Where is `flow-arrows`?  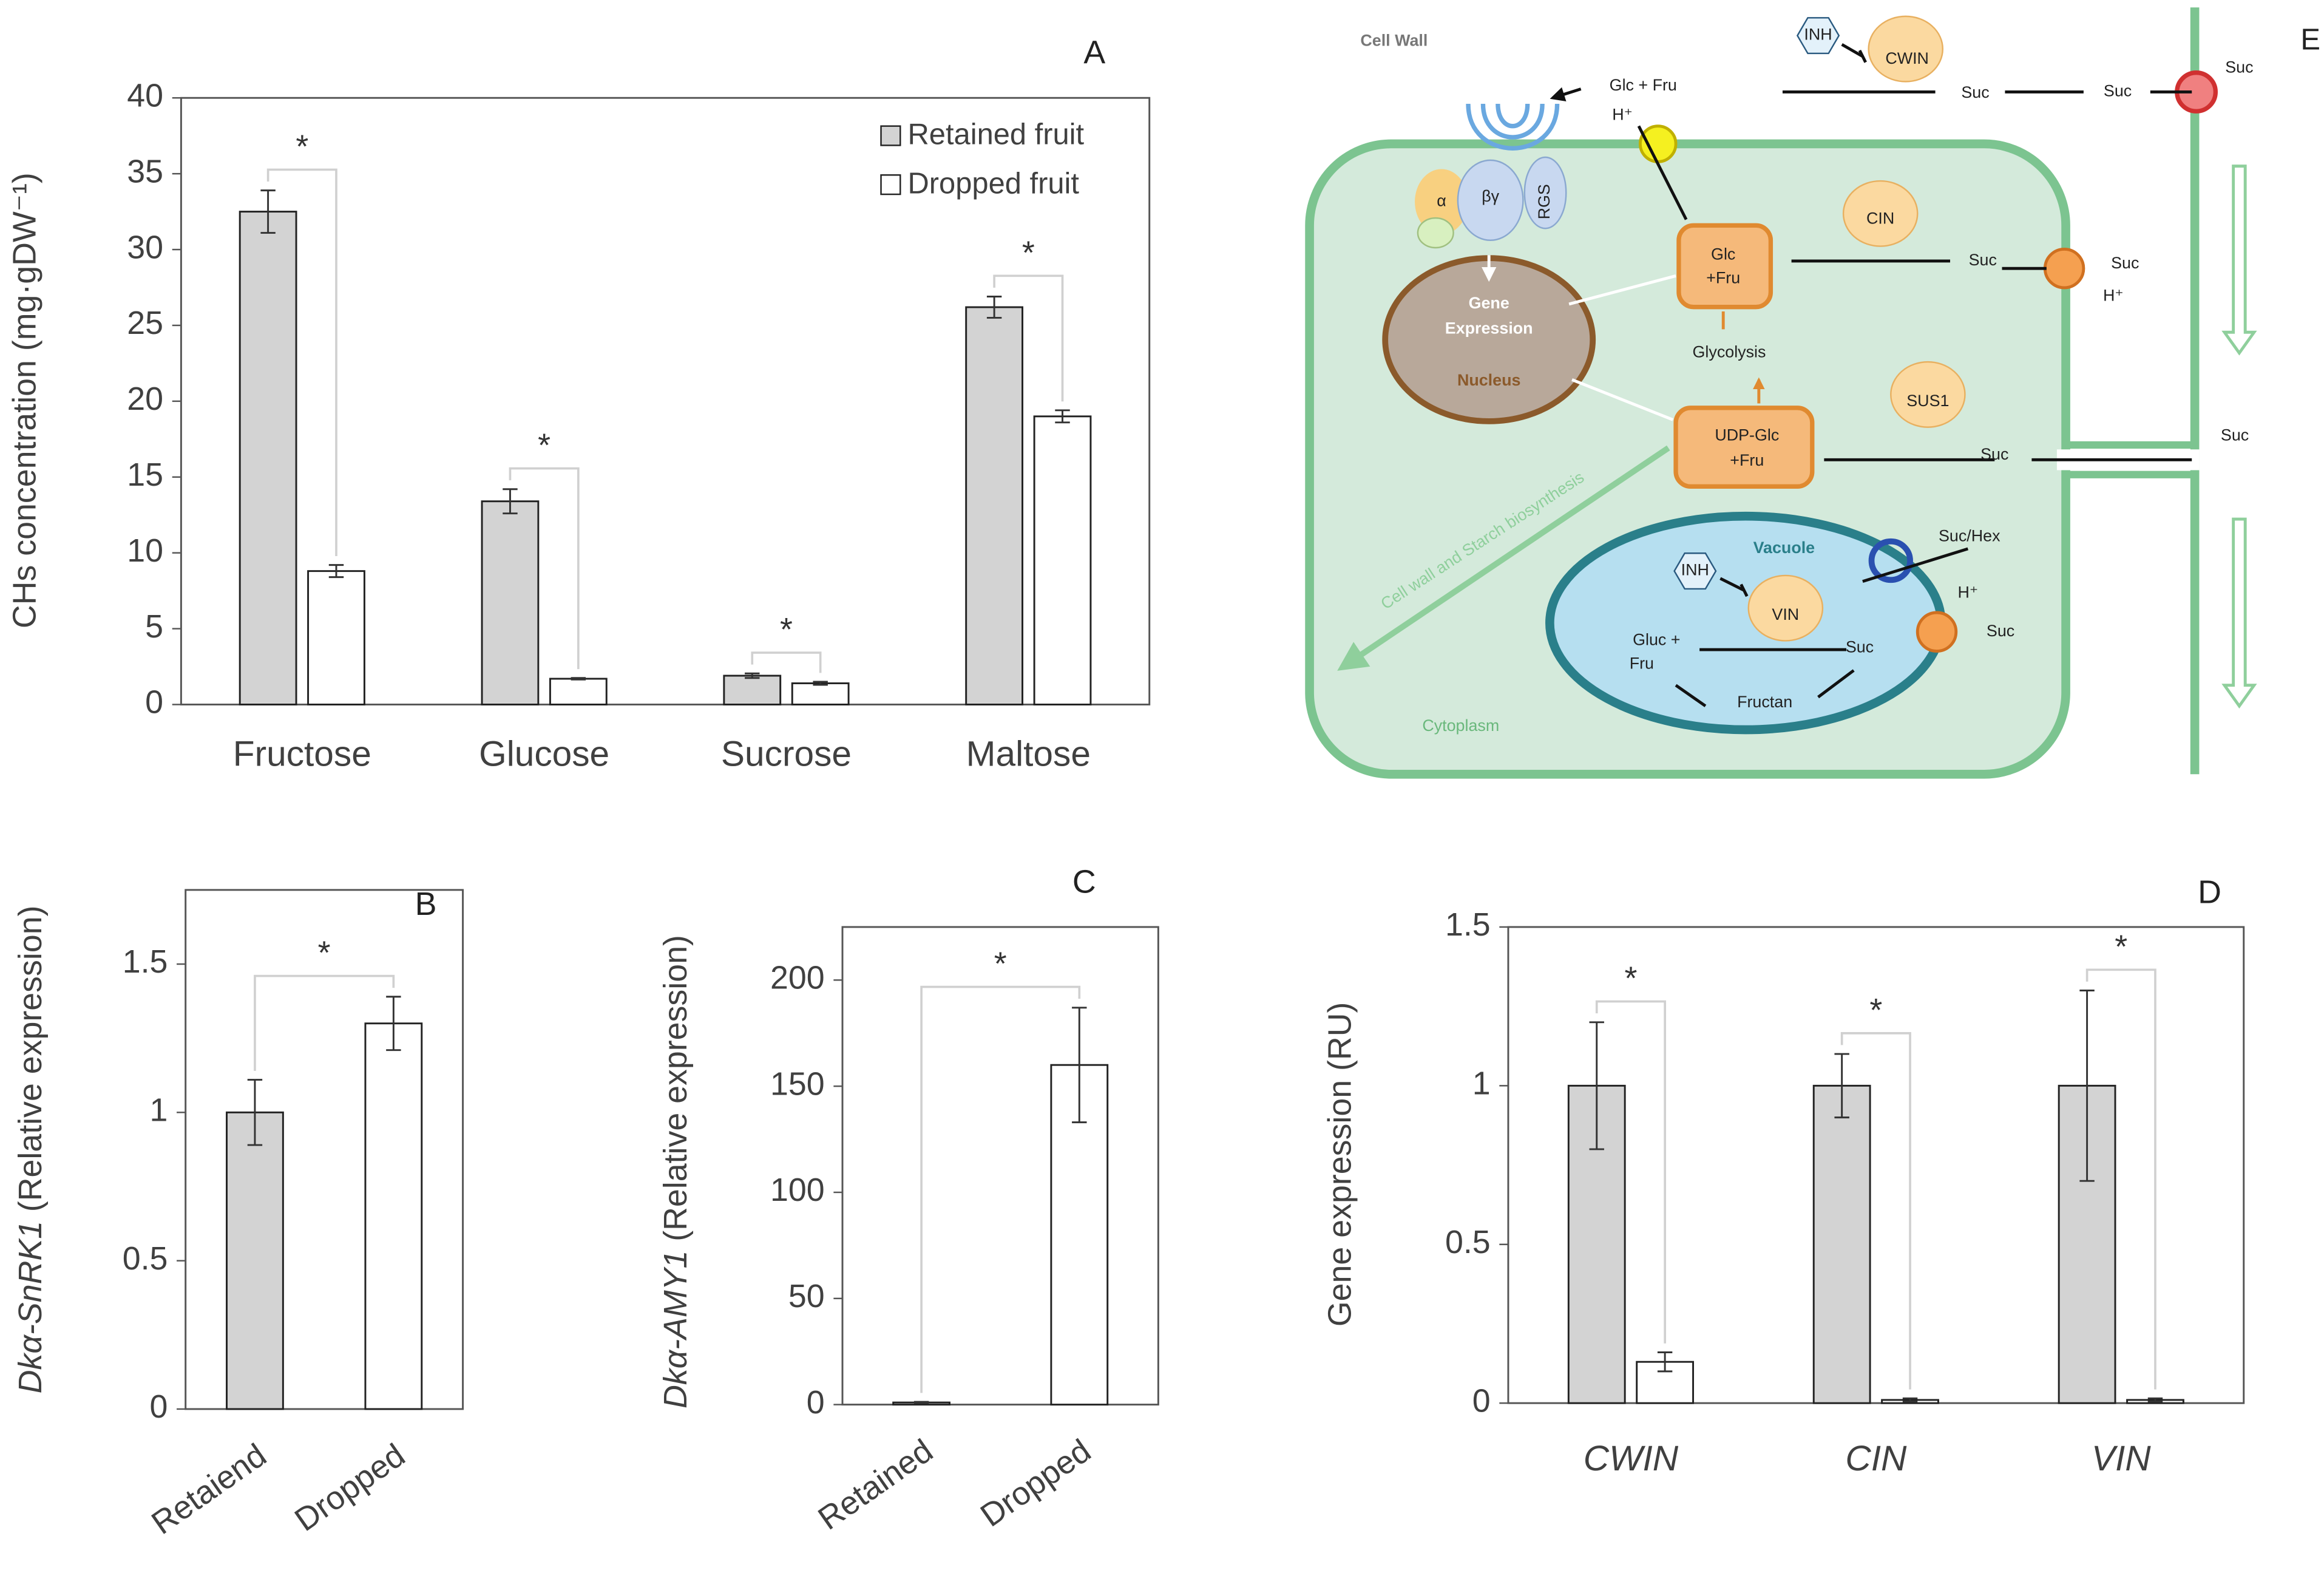
flow-arrows is located at coordinates (2239, 437).